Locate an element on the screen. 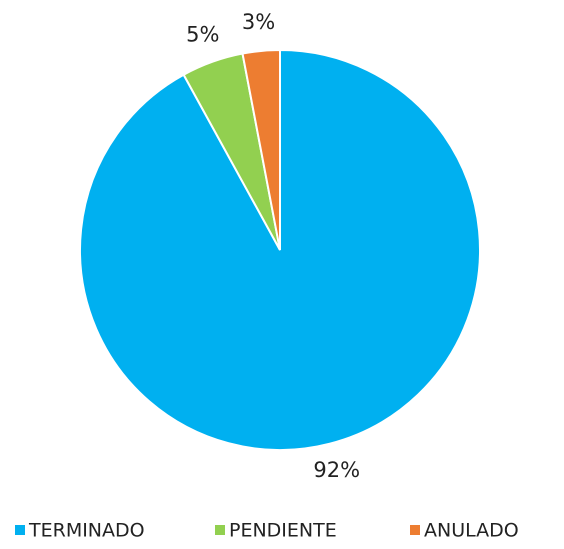  legend-label: PENDIENTE is located at coordinates (283, 531).